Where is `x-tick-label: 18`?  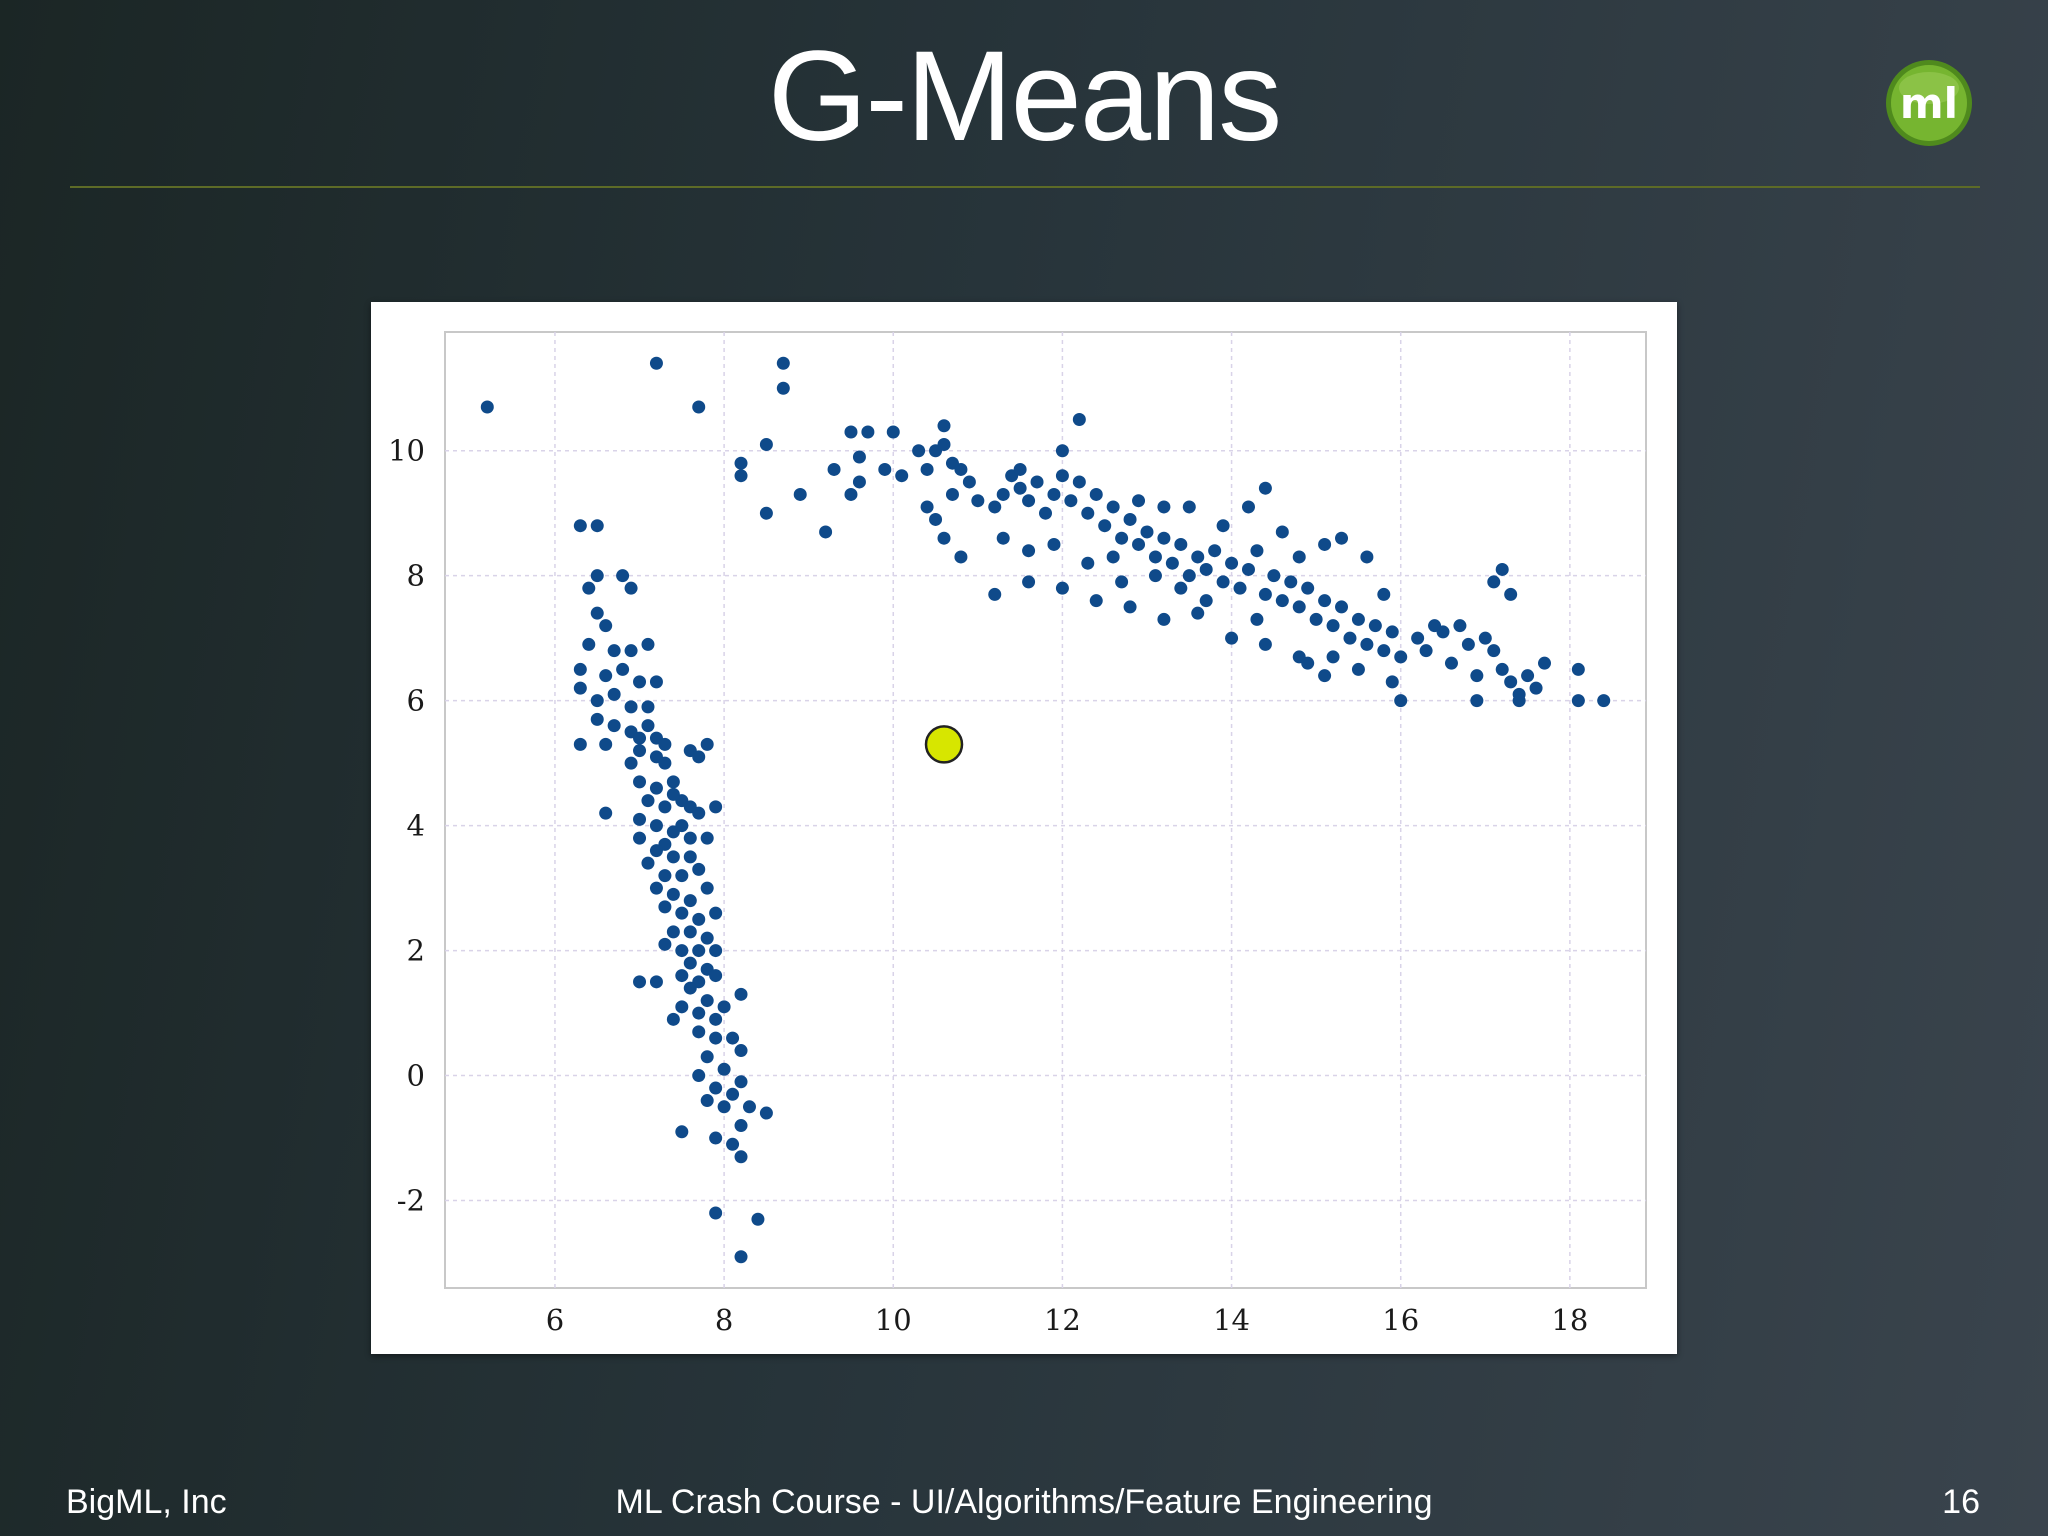 x-tick-label: 18 is located at coordinates (1569, 1320).